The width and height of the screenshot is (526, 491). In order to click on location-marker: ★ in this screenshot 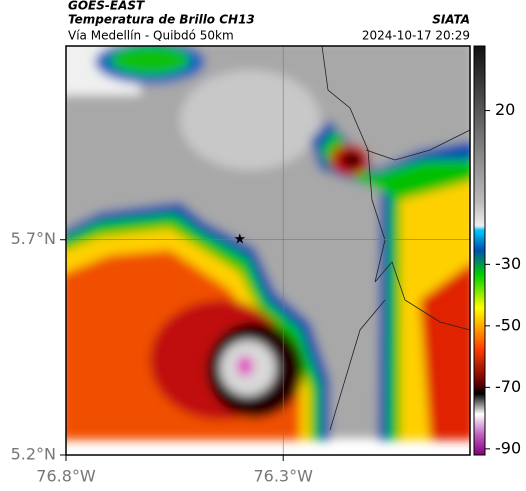, I will do `click(239, 240)`.